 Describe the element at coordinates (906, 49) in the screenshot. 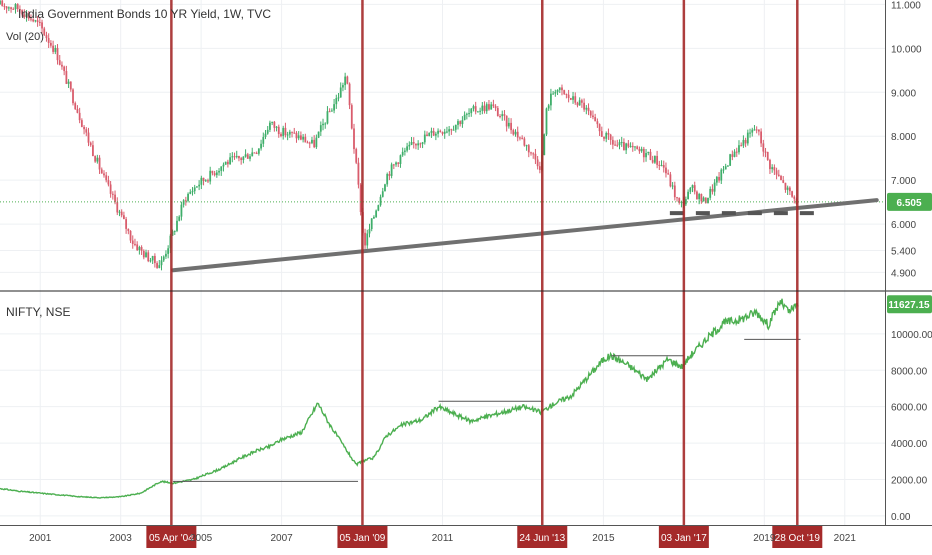

I see `bond-y-tick-label: 10.000` at that location.